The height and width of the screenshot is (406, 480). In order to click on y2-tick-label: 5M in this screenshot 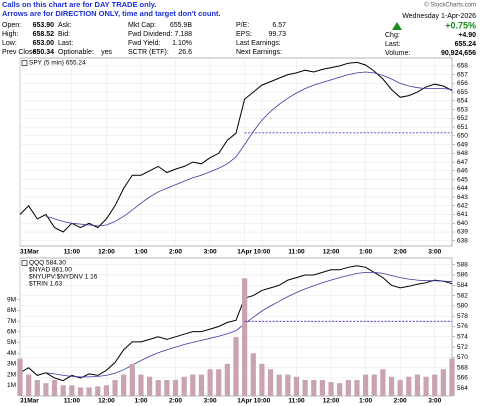, I will do `click(11, 342)`.